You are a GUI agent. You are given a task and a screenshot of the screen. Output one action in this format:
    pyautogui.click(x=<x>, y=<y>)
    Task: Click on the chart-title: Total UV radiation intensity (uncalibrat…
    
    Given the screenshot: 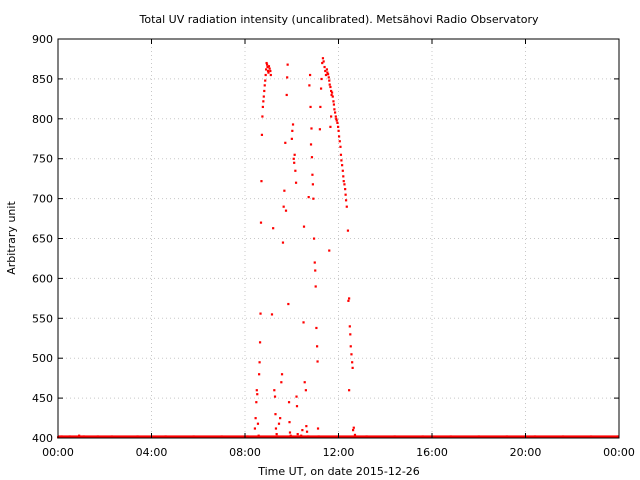 What is the action you would take?
    pyautogui.click(x=339, y=19)
    